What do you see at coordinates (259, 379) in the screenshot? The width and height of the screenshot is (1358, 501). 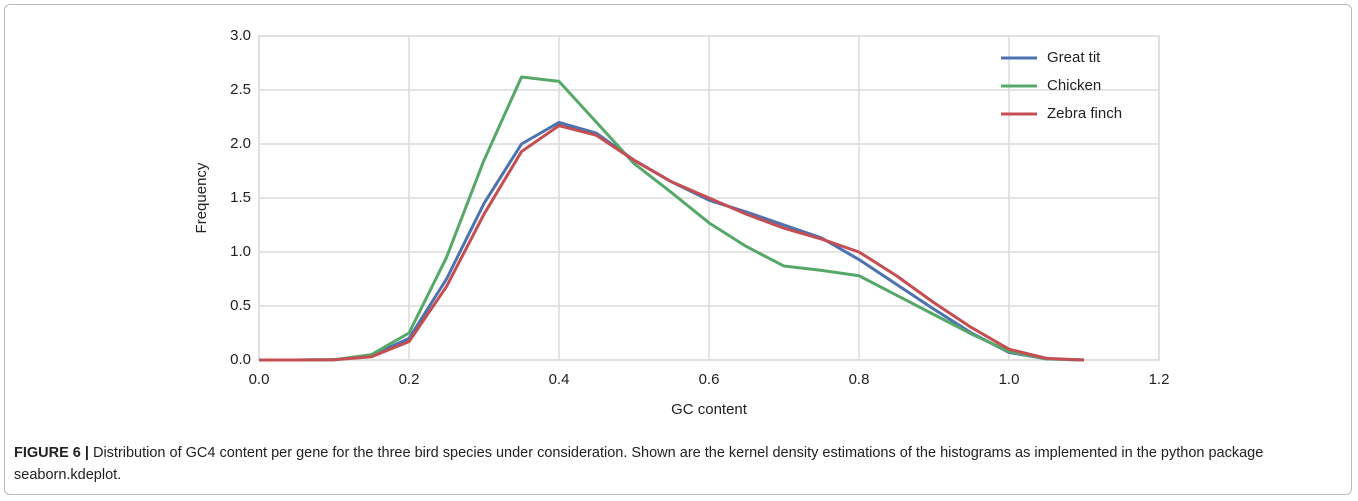 I see `x-tick-label: 0.0` at bounding box center [259, 379].